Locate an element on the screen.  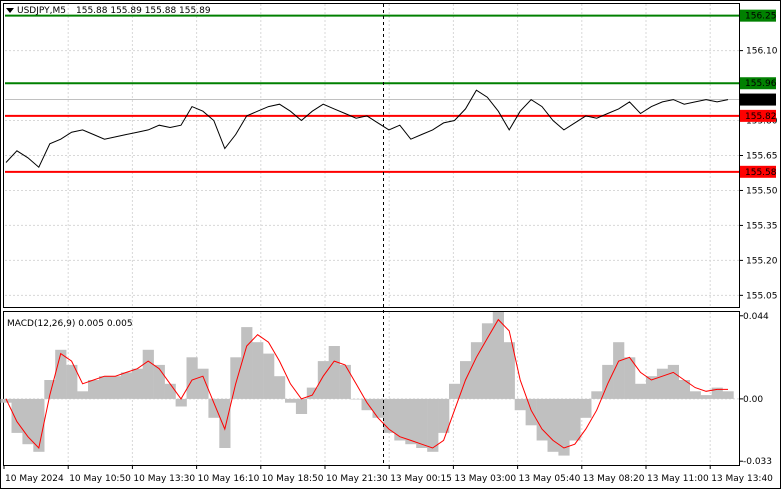
time-tick-label: 13 May 08:20 is located at coordinates (614, 479).